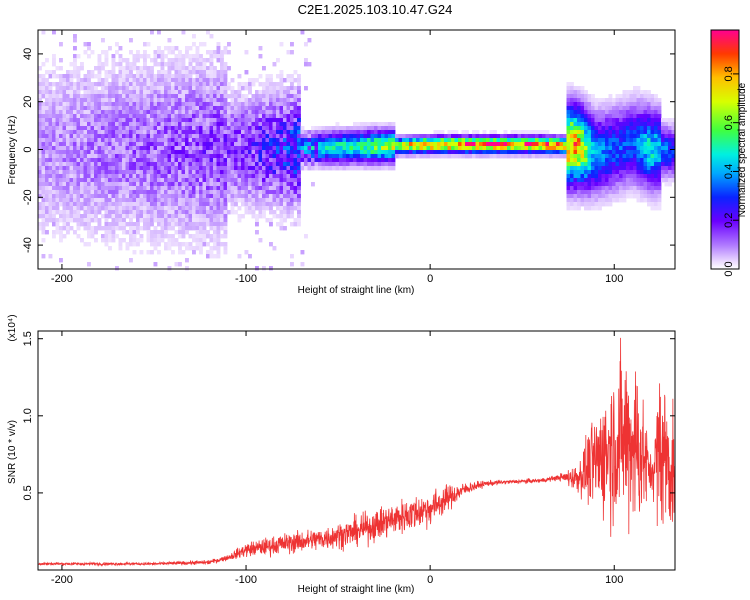 The width and height of the screenshot is (750, 600). Describe the element at coordinates (28, 102) in the screenshot. I see `y-tick-label: 20` at that location.